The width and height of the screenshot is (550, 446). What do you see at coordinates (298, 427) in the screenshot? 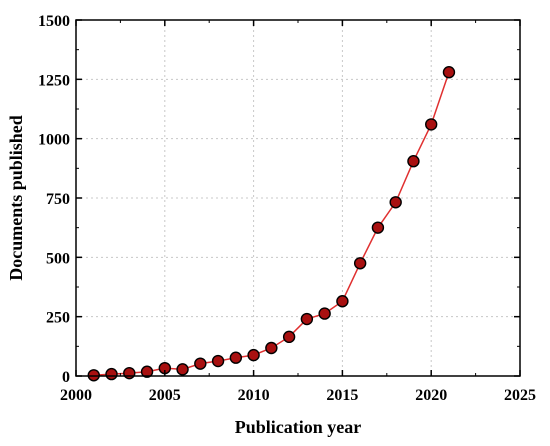
I see `x-axis-title: Publication year` at bounding box center [298, 427].